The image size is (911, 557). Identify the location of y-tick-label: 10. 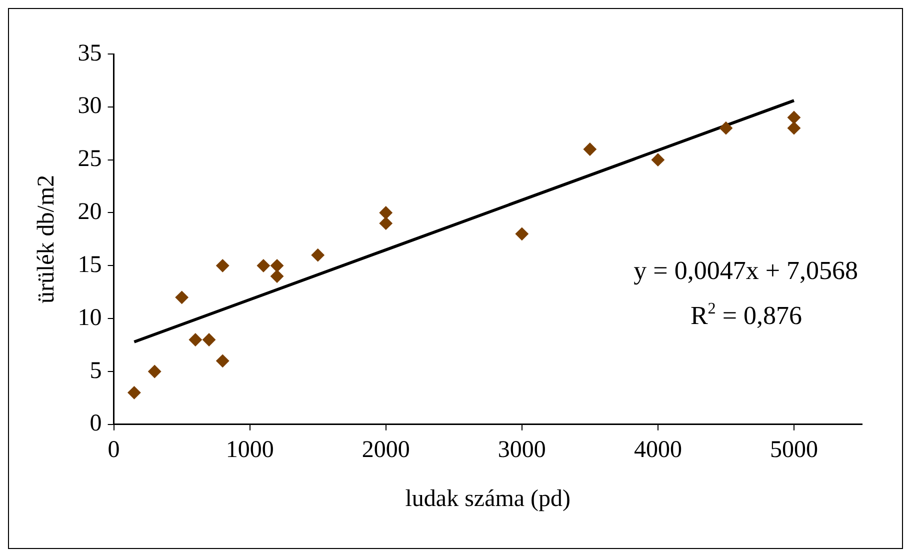
(90, 317).